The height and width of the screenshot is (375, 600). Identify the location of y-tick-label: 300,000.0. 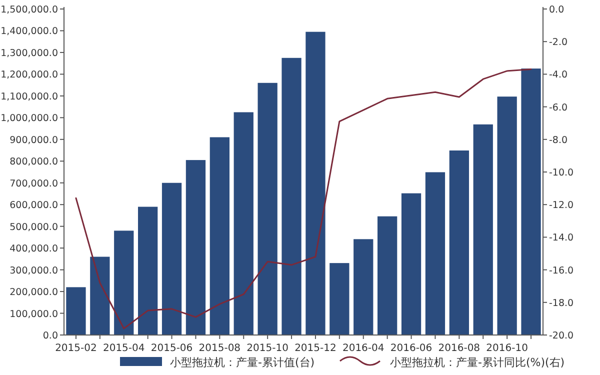
(34, 270).